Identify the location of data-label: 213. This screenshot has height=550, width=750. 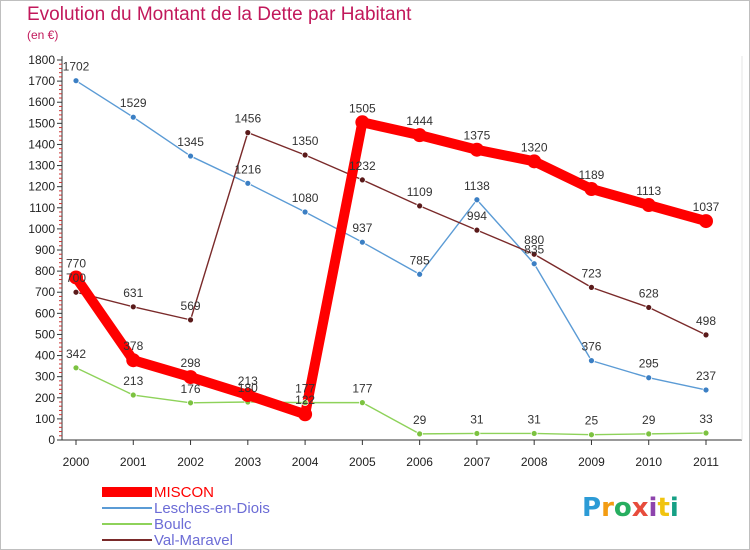
(133, 381).